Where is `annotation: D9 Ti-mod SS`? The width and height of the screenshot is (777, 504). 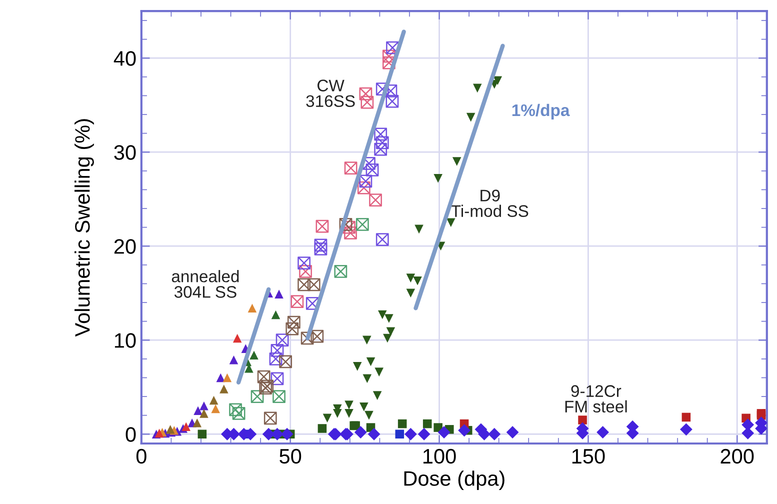 annotation: D9 Ti-mod SS is located at coordinates (489, 203).